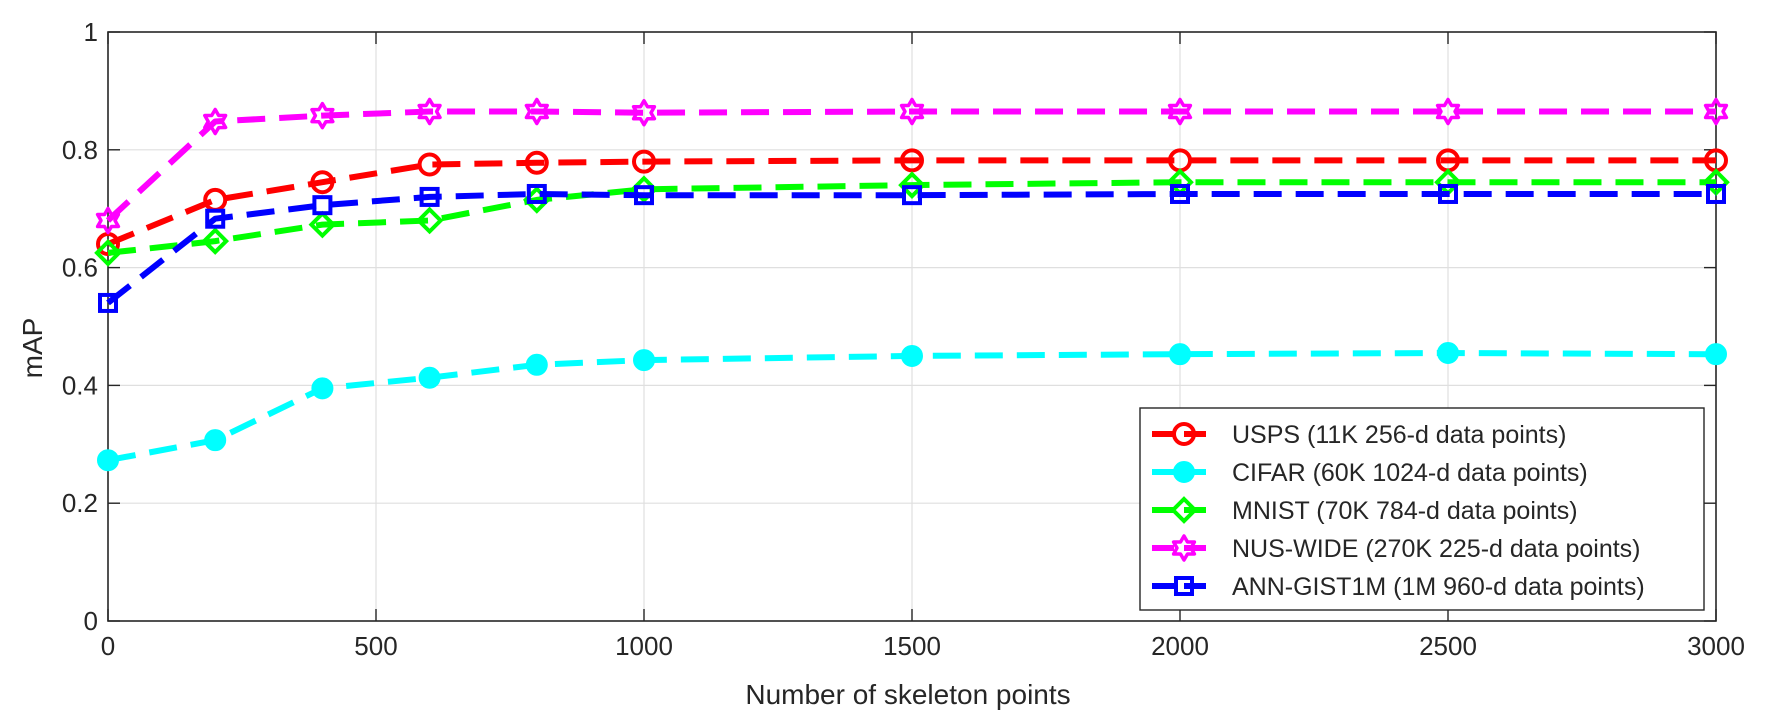 The image size is (1766, 723). I want to click on y-tick-label: 0.2, so click(80, 503).